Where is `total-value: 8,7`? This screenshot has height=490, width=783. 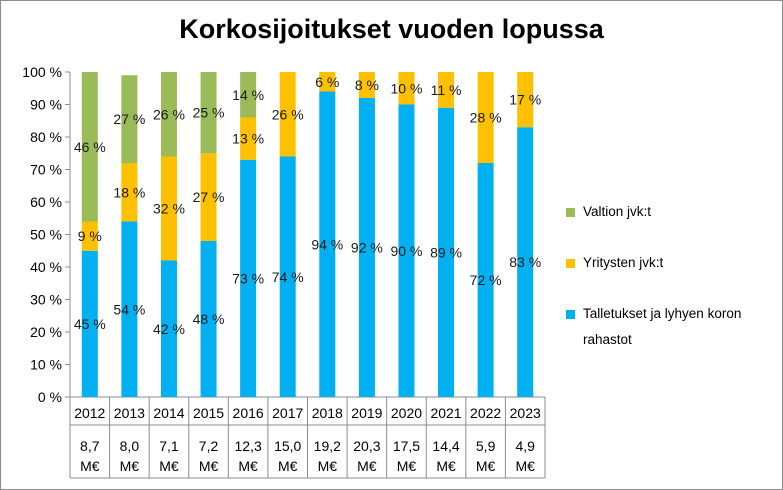
total-value: 8,7 is located at coordinates (90, 446).